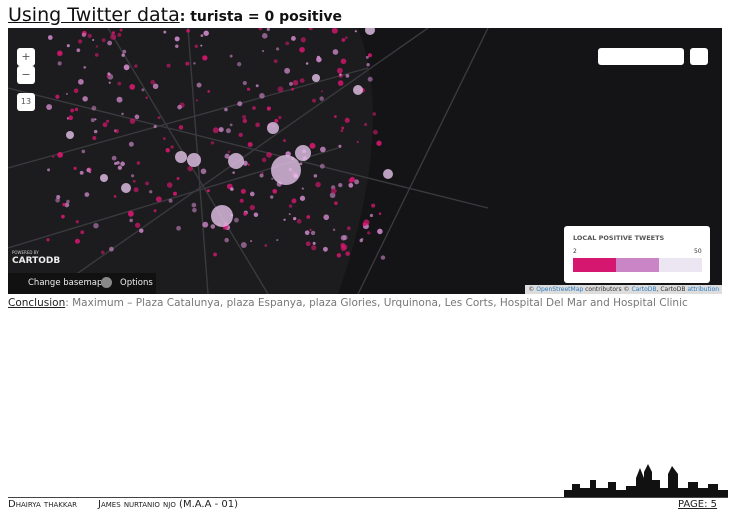 This screenshot has height=516, width=730. I want to click on zoom-out: −, so click(26, 75).